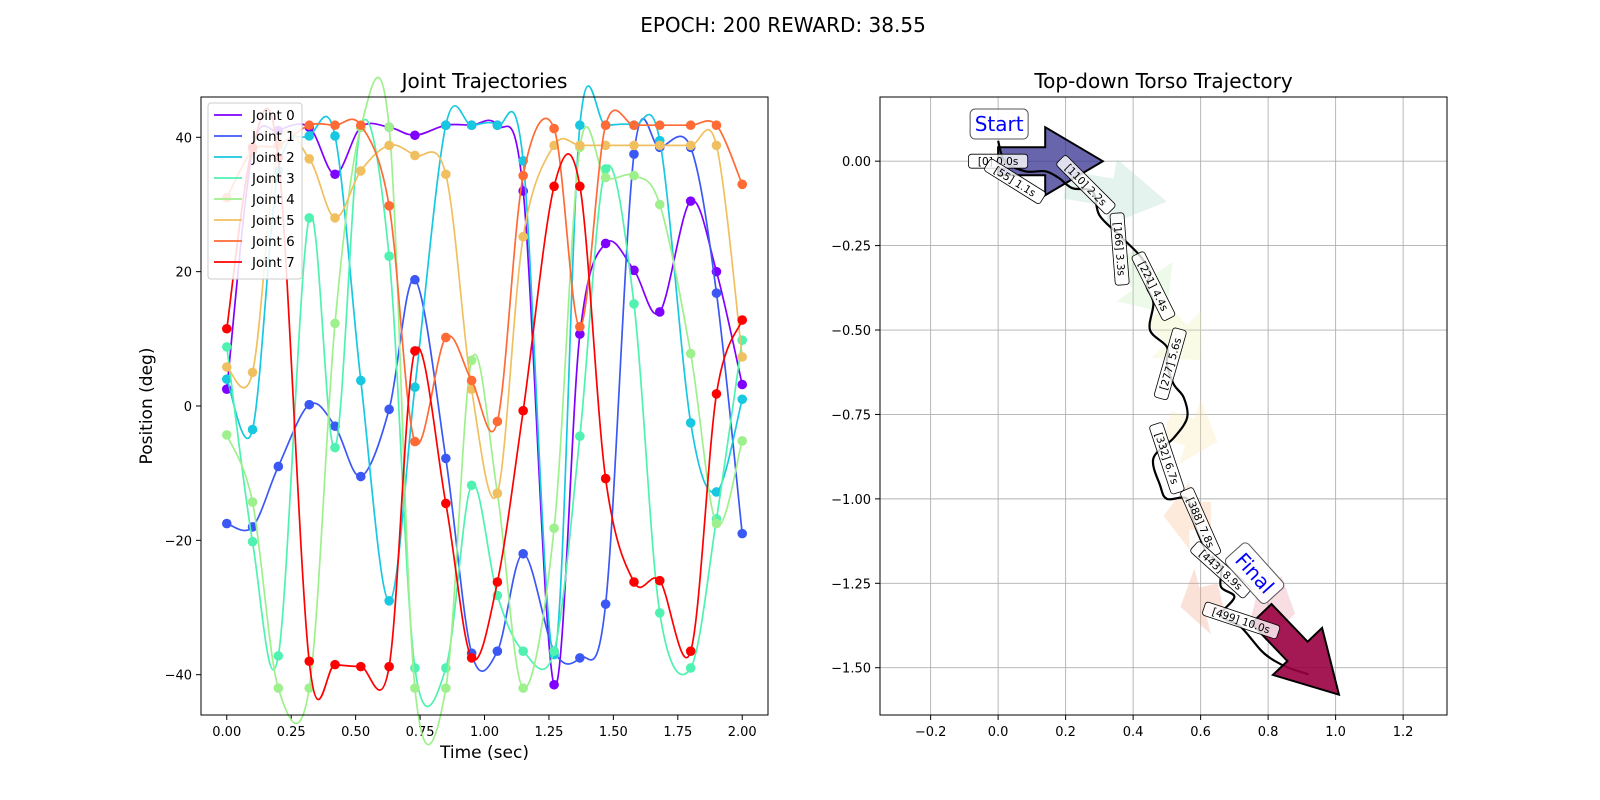 This screenshot has width=1600, height=800. I want to click on chart-title: Top-down Torso Trajectory, so click(1162, 81).